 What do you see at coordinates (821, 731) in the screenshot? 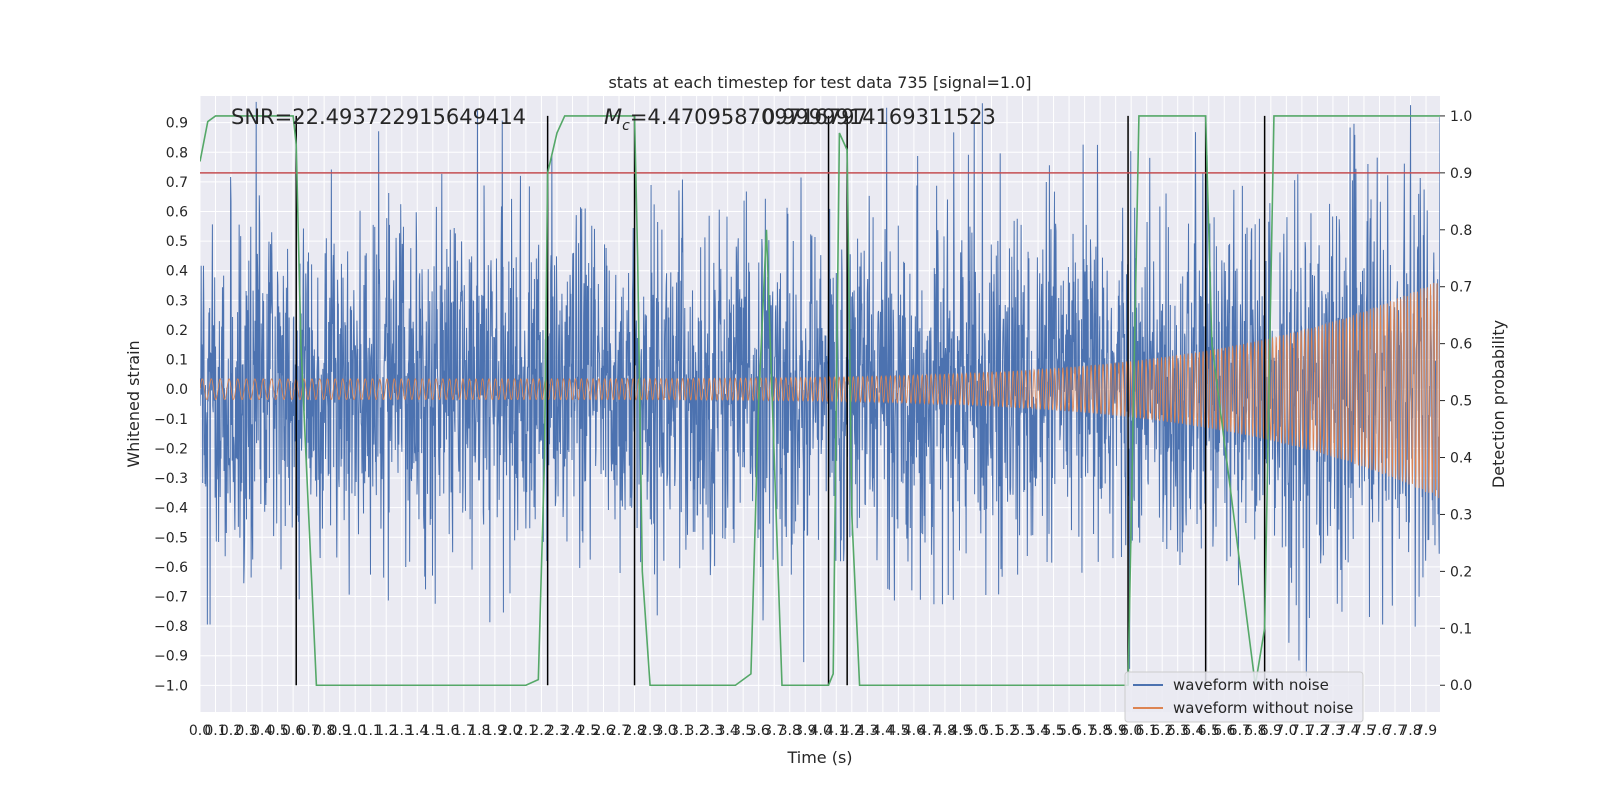
I see `x-tick-label: 4.0` at bounding box center [821, 731].